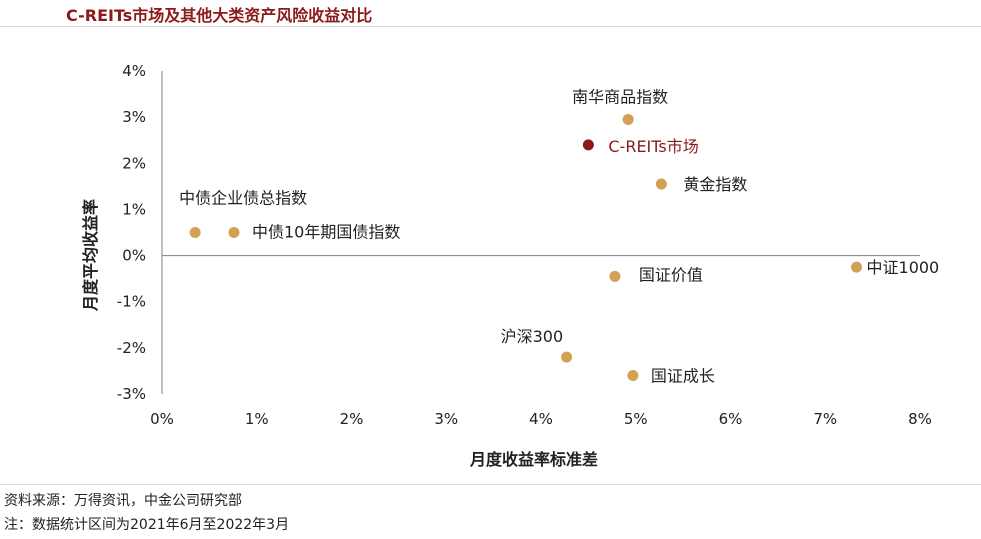  I want to click on x-tick-label: 7%, so click(825, 419).